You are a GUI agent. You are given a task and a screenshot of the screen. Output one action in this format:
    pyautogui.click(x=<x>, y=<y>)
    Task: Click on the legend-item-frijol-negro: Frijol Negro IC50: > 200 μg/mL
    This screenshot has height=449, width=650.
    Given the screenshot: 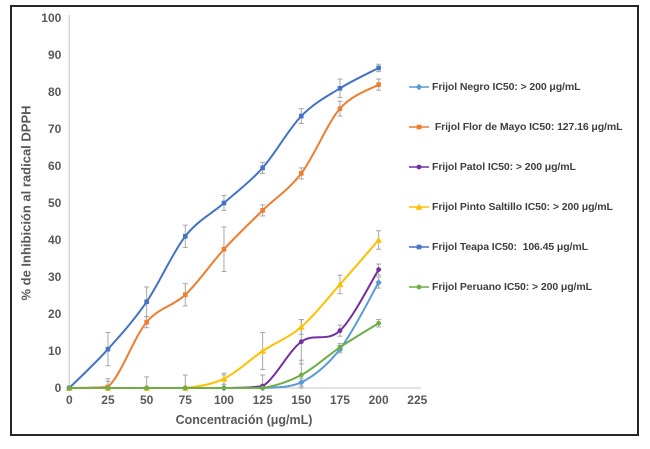 What is the action you would take?
    pyautogui.click(x=515, y=87)
    